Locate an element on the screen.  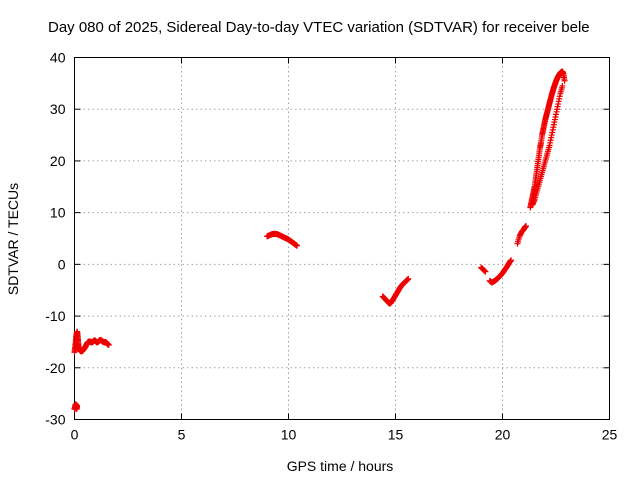
x-tick-label: 10 is located at coordinates (289, 435).